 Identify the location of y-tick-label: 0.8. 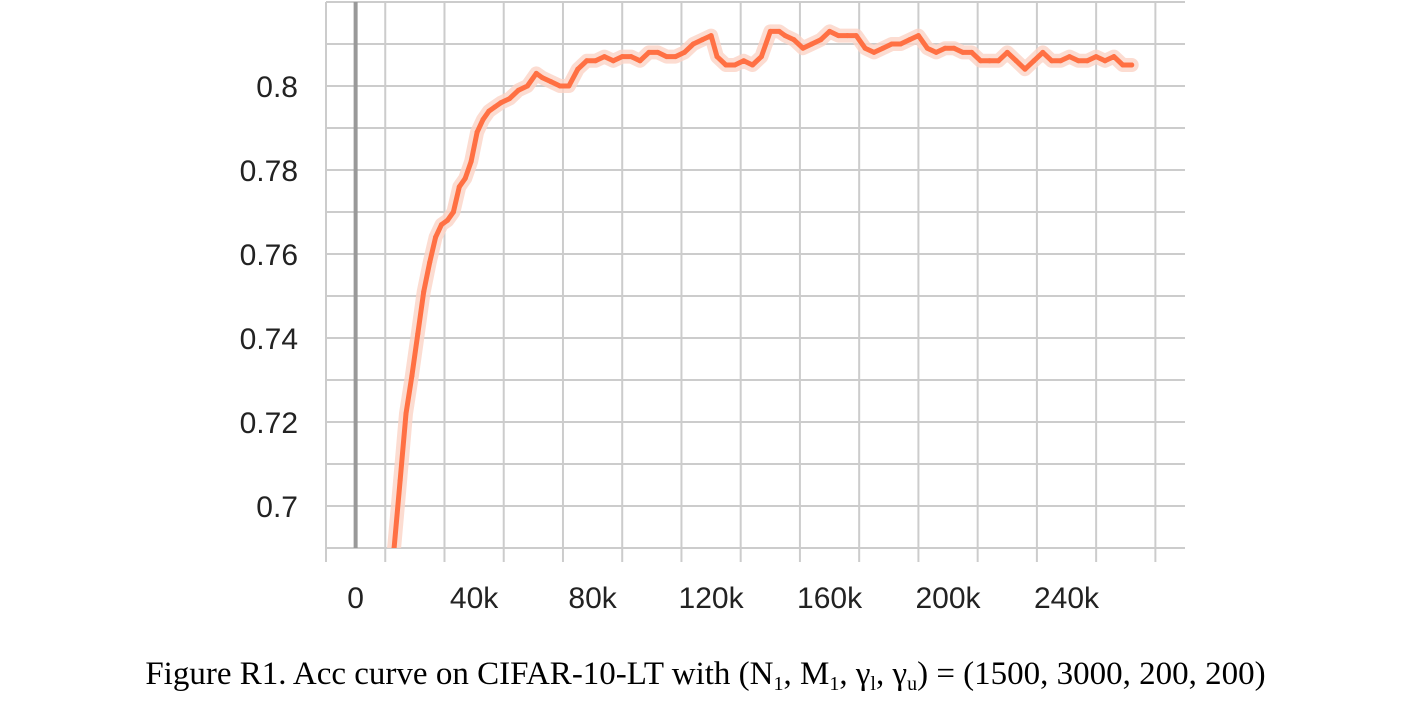
(277, 87).